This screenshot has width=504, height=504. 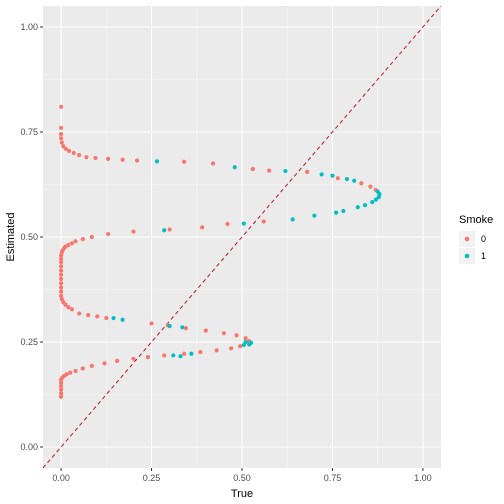 What do you see at coordinates (242, 494) in the screenshot?
I see `x-axis-title: True` at bounding box center [242, 494].